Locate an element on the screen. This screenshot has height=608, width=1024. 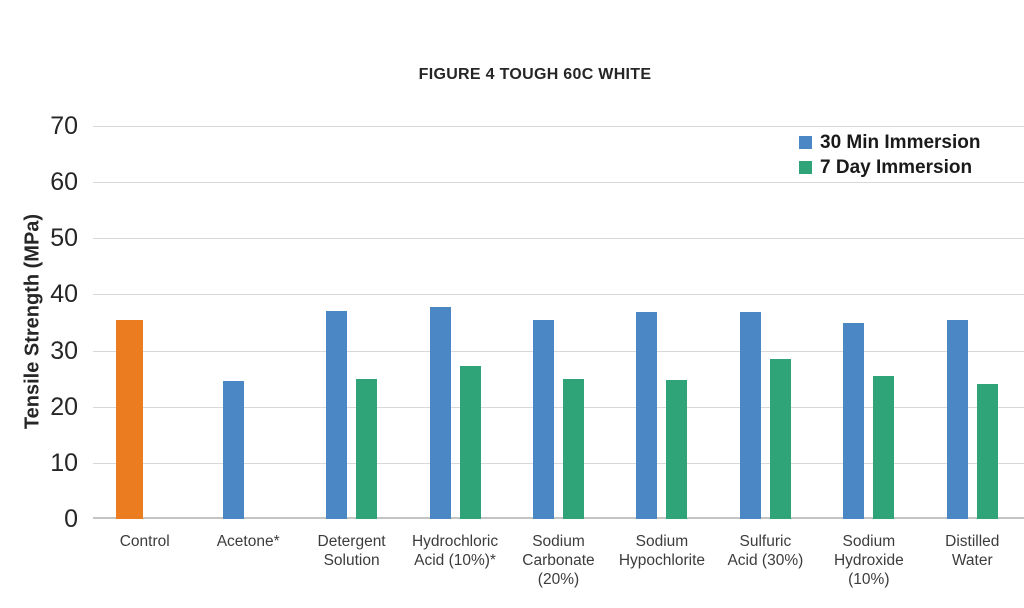
legend-label: 7 Day Immersion is located at coordinates (896, 167).